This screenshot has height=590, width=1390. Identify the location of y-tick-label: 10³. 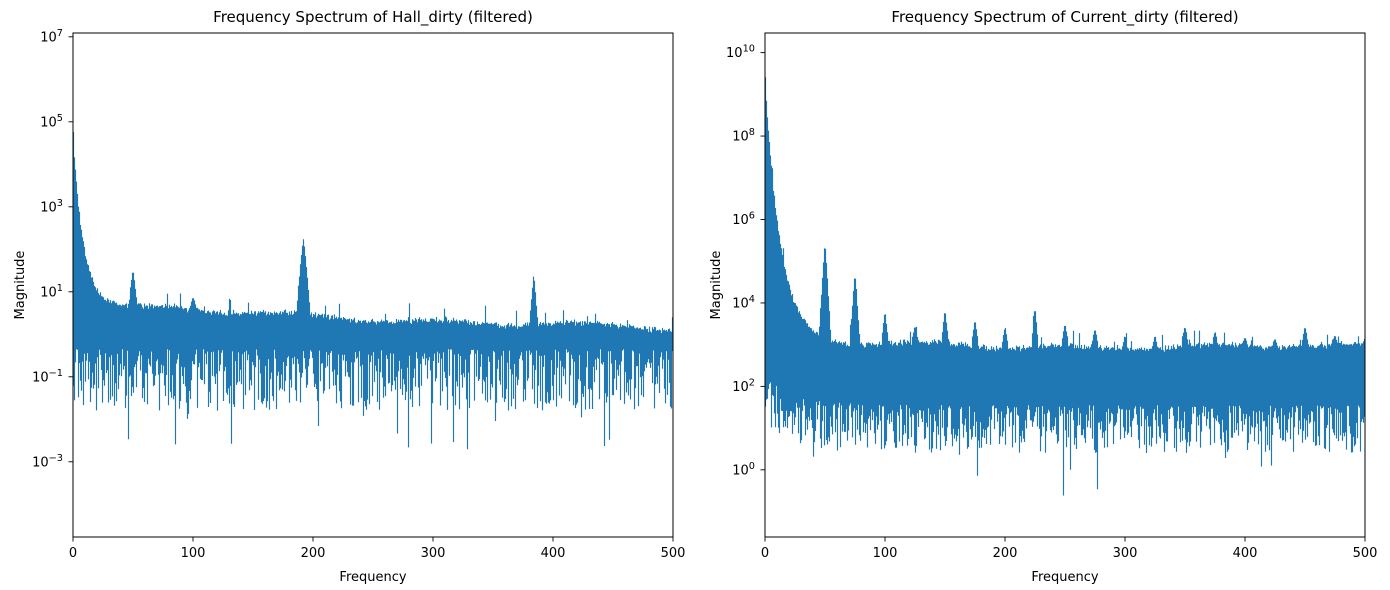
(51, 207).